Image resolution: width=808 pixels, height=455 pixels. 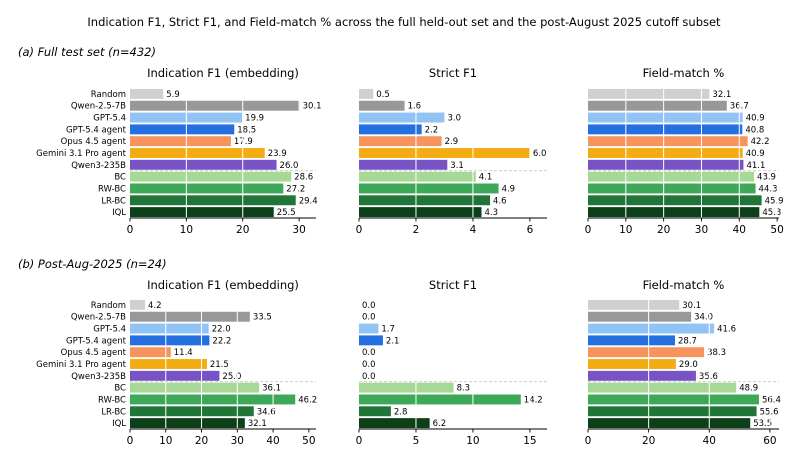 What do you see at coordinates (223, 73) in the screenshot?
I see `panel-title: Indication F1 (embedding)` at bounding box center [223, 73].